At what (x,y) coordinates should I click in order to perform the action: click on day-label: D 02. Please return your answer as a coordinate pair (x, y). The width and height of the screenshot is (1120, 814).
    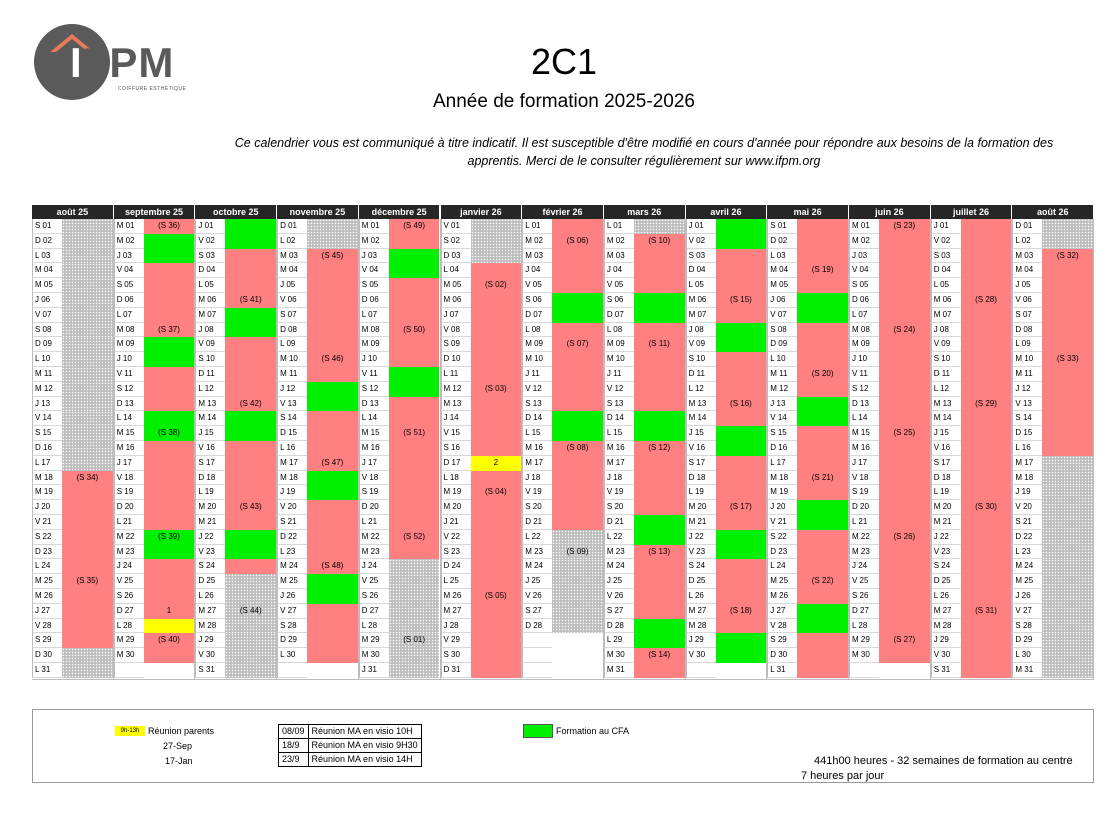
    Looking at the image, I should click on (782, 241).